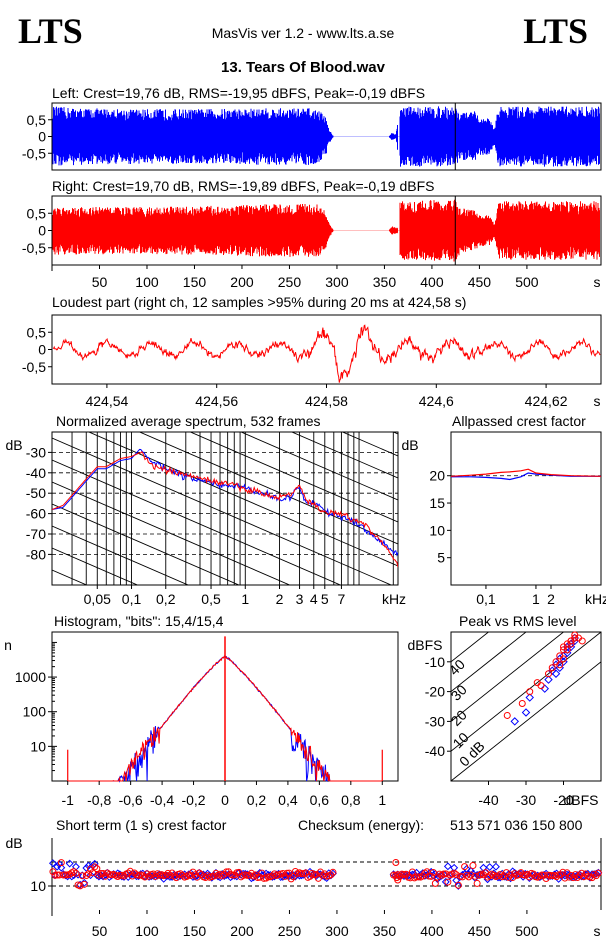  Describe the element at coordinates (242, 931) in the screenshot. I see `x-tick-label: 200` at that location.